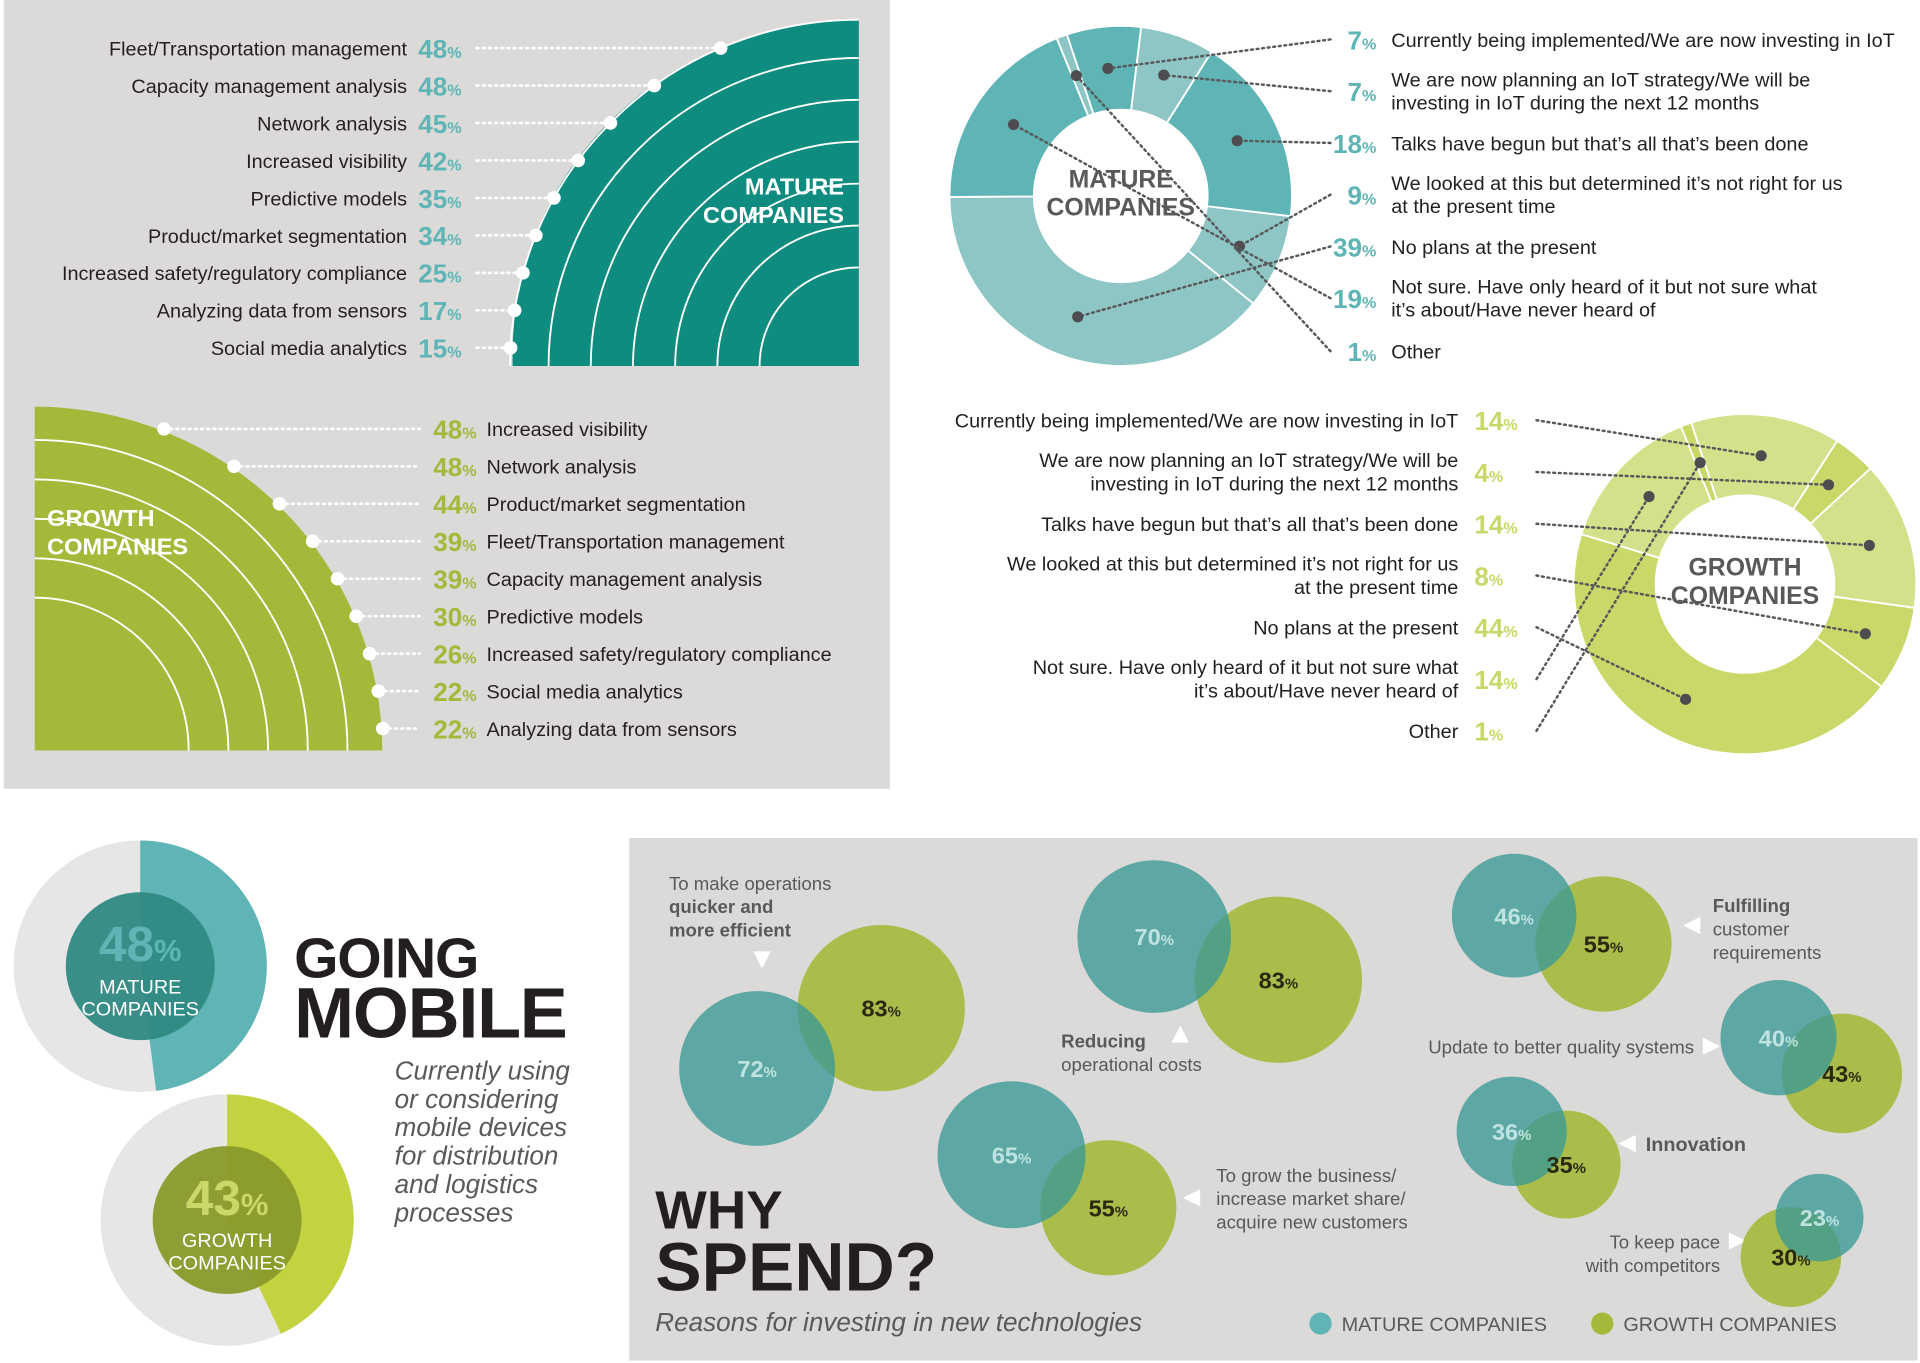 The width and height of the screenshot is (1920, 1363). I want to click on growth-analytics-label-line1: GROWTH, so click(100, 518).